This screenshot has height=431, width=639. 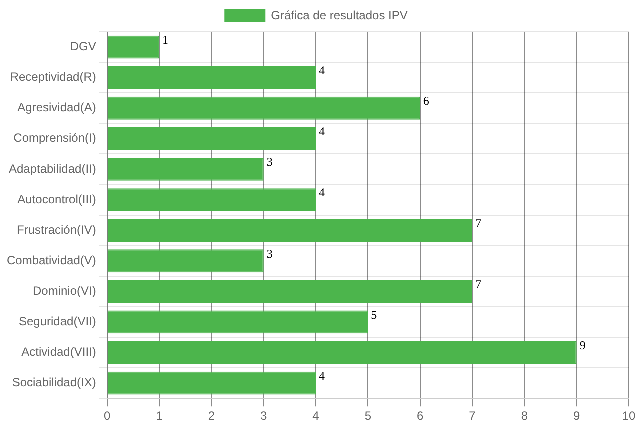 What do you see at coordinates (54, 383) in the screenshot?
I see `y-tick-label: Sociabilidad(IX)` at bounding box center [54, 383].